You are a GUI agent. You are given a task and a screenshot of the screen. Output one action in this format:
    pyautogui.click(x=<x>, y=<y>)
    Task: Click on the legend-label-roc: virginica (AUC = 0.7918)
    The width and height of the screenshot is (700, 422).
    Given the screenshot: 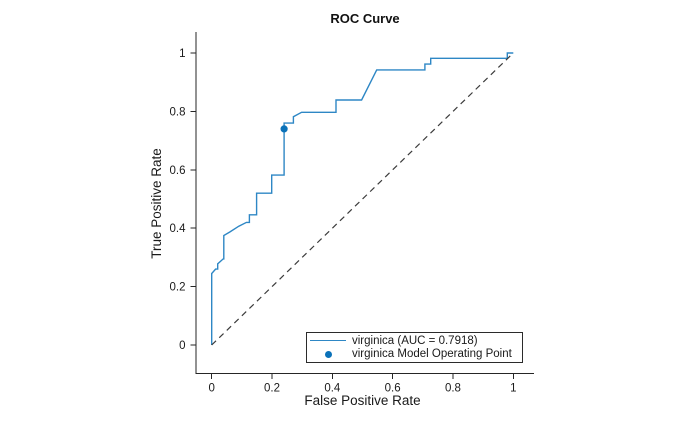 What is the action you would take?
    pyautogui.click(x=415, y=340)
    